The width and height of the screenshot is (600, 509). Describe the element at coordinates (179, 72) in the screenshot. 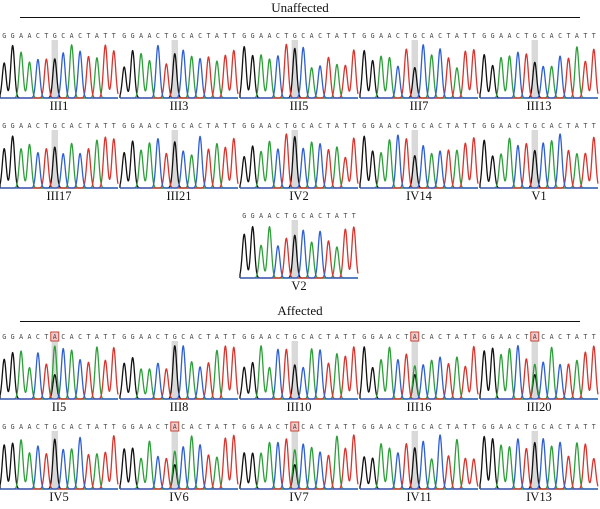

I see `chromatogram-panel: G G A A C T G C A C T A T T III3` at that location.